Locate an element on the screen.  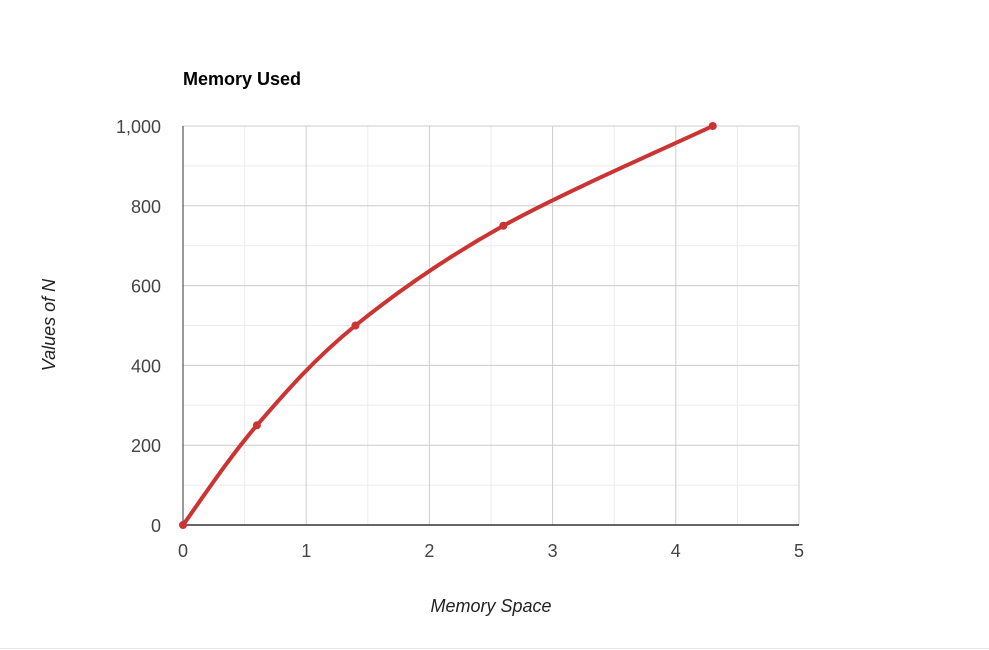
x-tick-label: 2 is located at coordinates (429, 551).